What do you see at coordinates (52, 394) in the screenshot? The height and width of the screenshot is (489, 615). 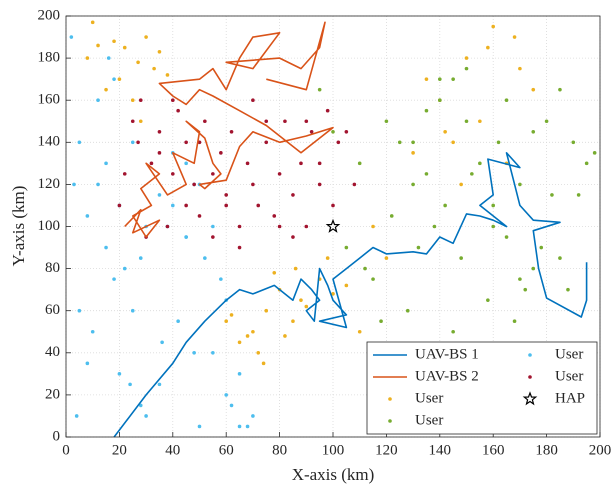 I see `y-tick-label: 20` at bounding box center [52, 394].